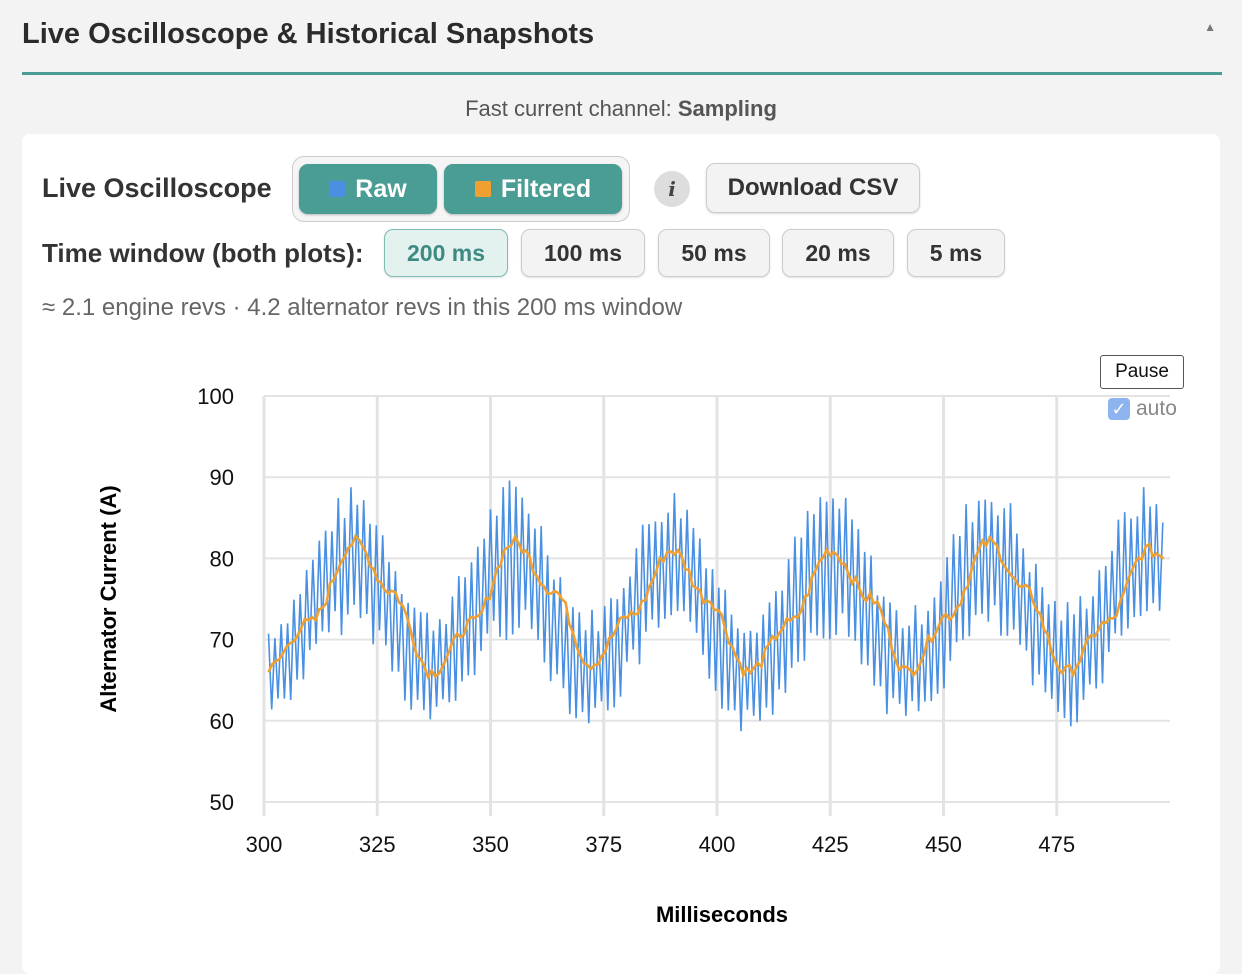 The width and height of the screenshot is (1242, 974). Describe the element at coordinates (1210, 27) in the screenshot. I see `collapse-icon: ▲` at that location.